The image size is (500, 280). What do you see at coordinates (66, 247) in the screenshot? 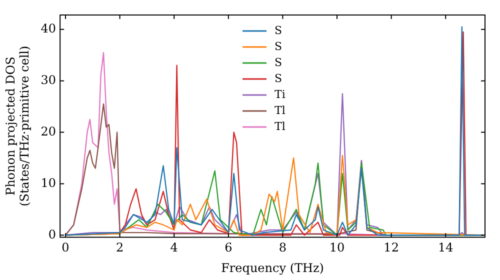
I see `x-tick-label: 0` at bounding box center [66, 247].